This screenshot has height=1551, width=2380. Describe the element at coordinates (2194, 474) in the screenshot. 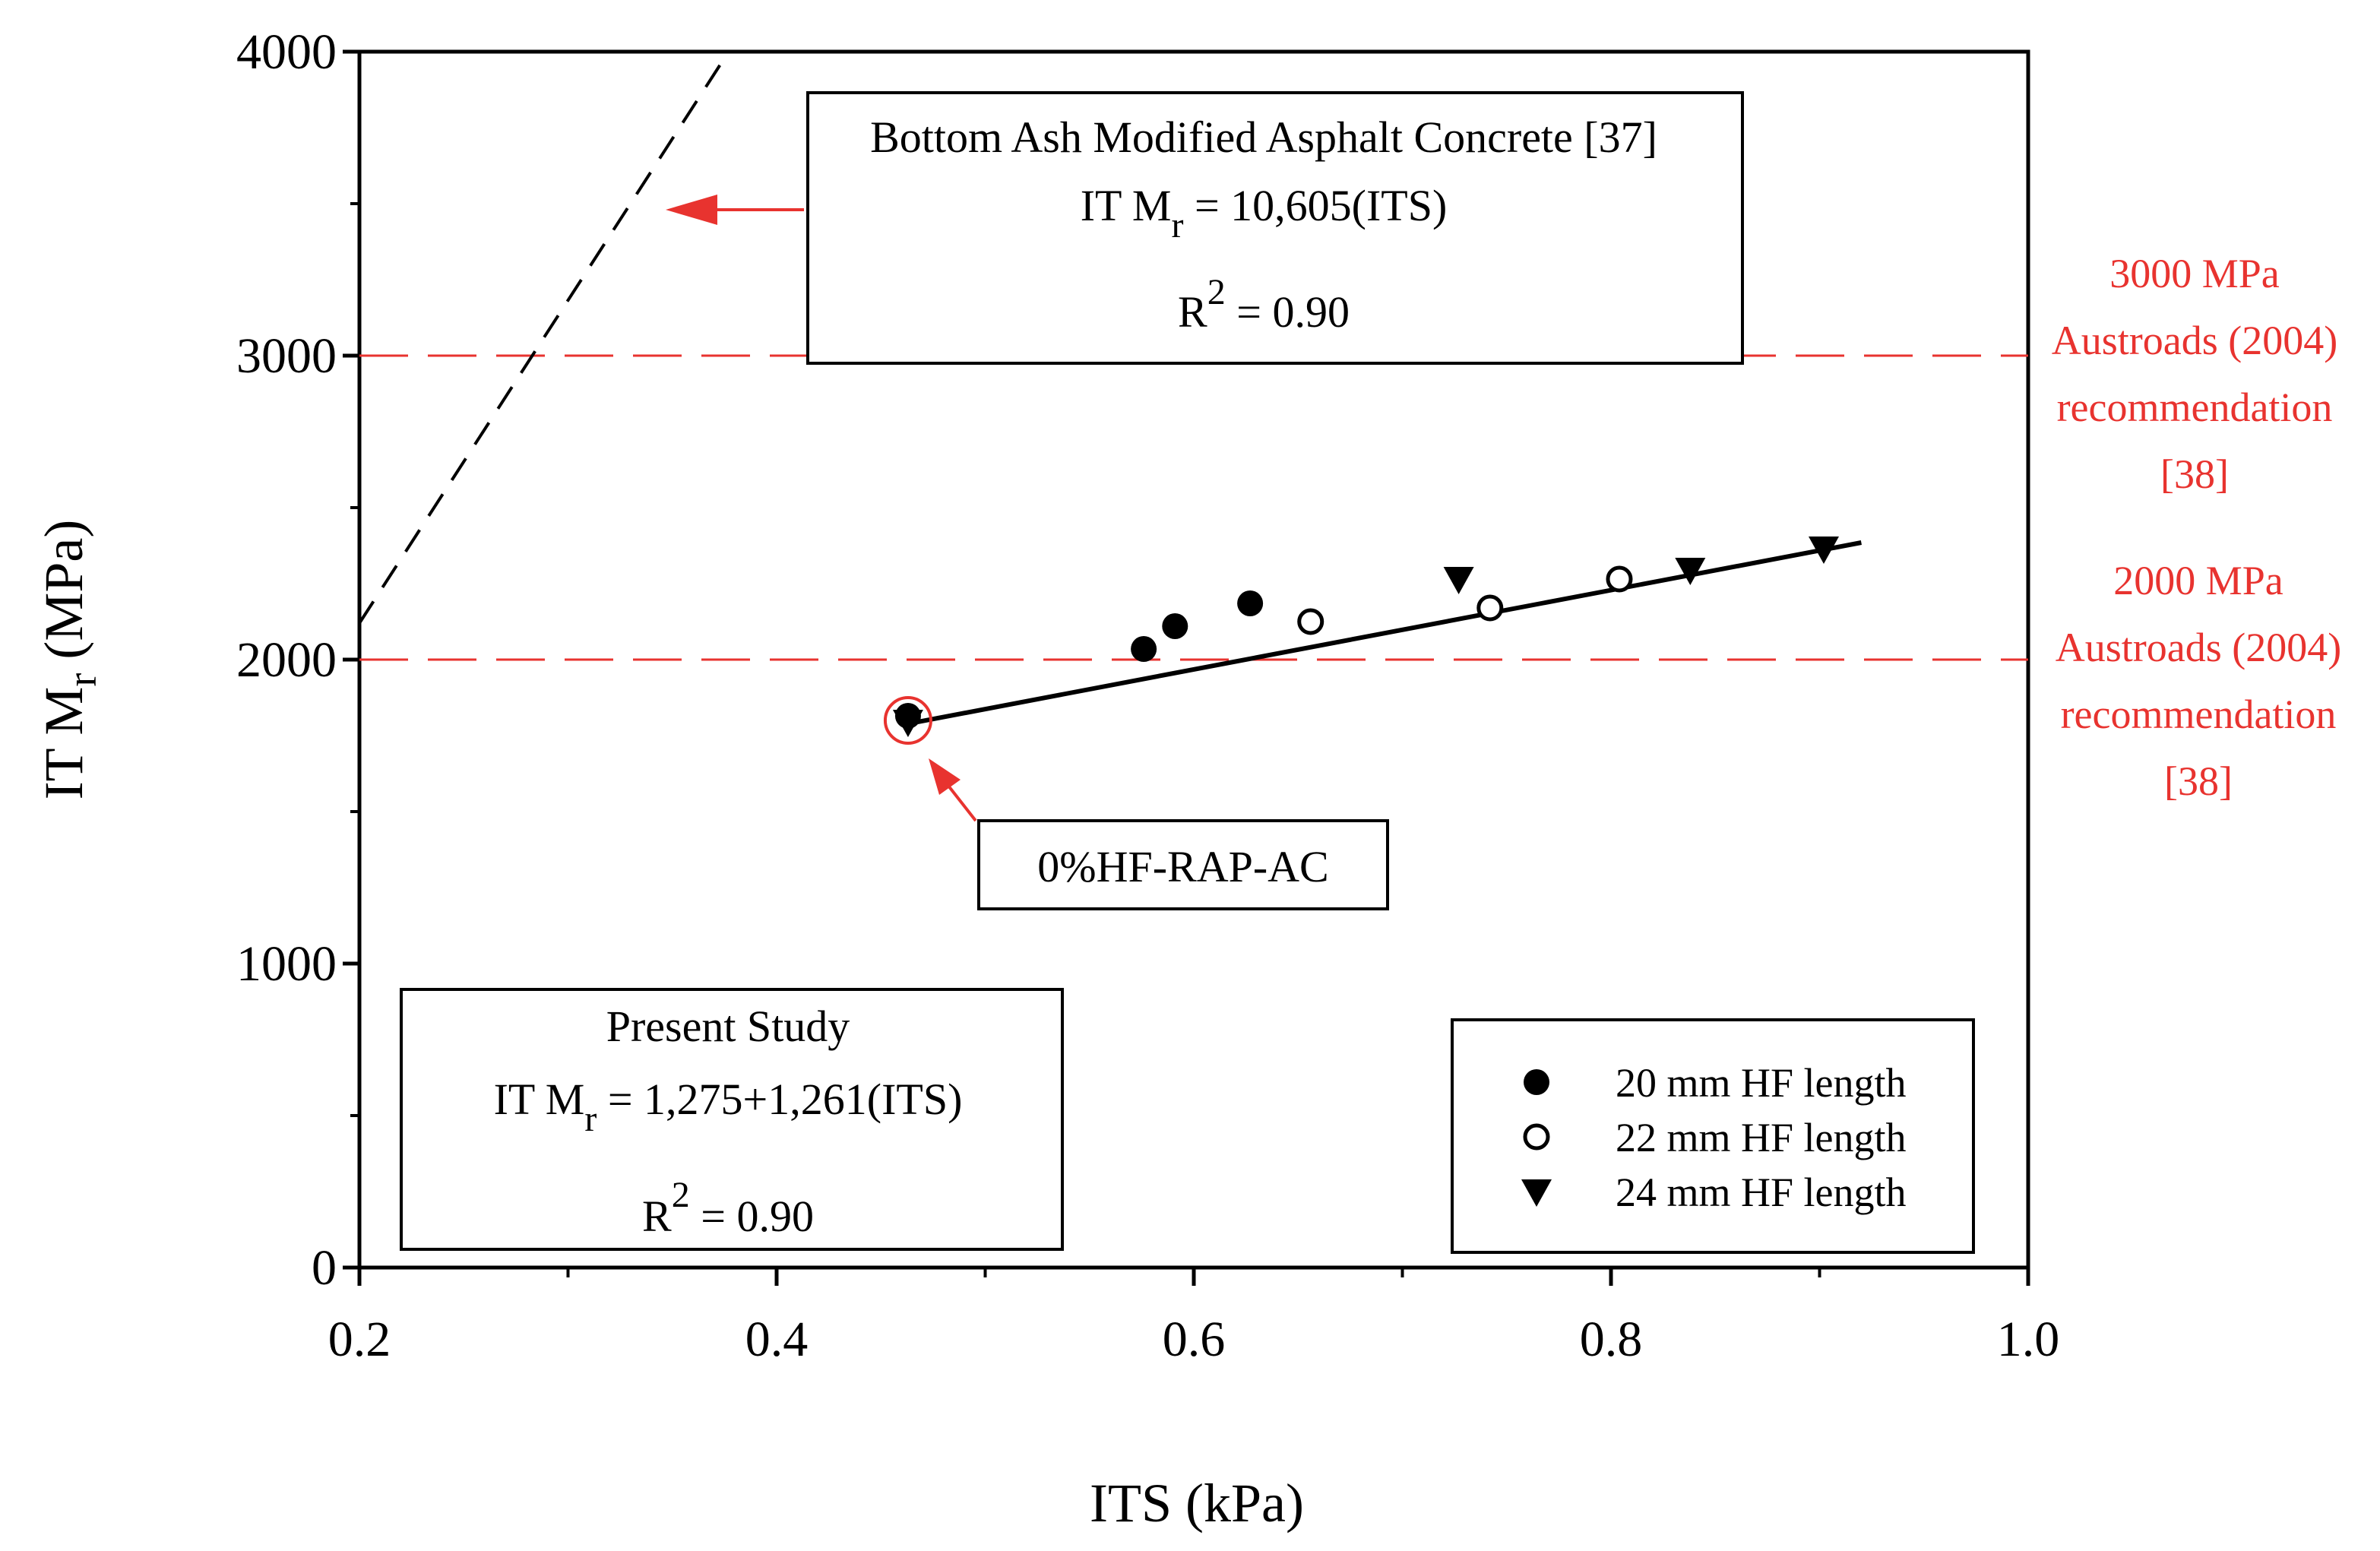

I see `austroads-3000-line4: [38]` at that location.